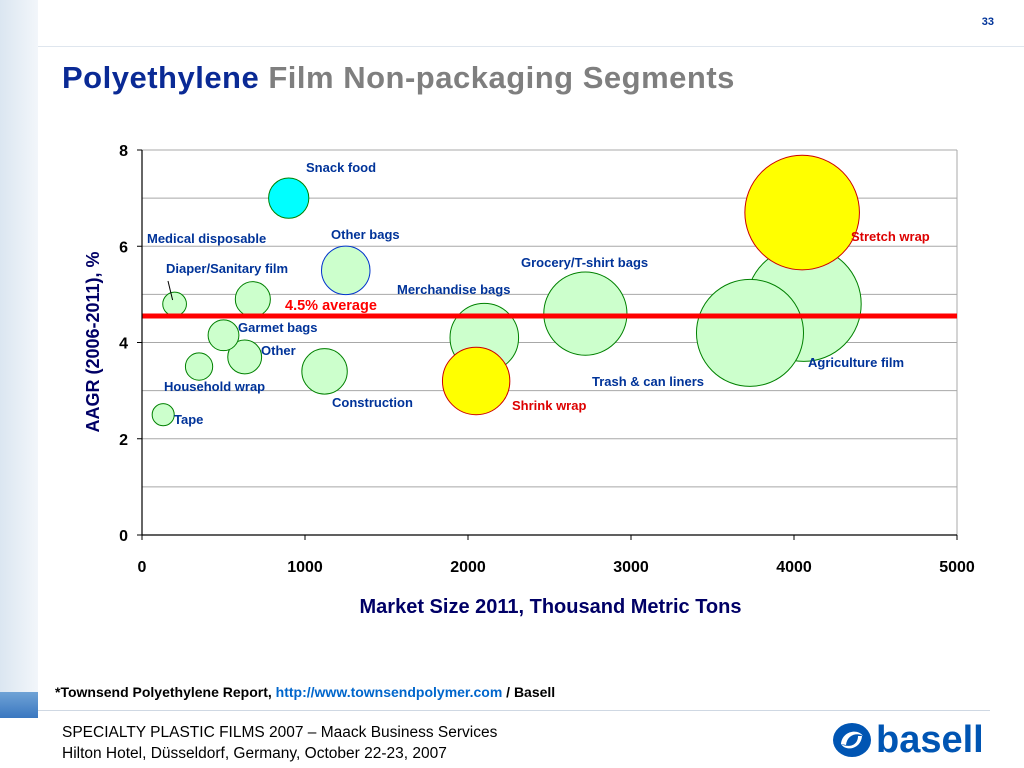 The width and height of the screenshot is (1024, 768). I want to click on bubble-label: Merchandise bags, so click(453, 289).